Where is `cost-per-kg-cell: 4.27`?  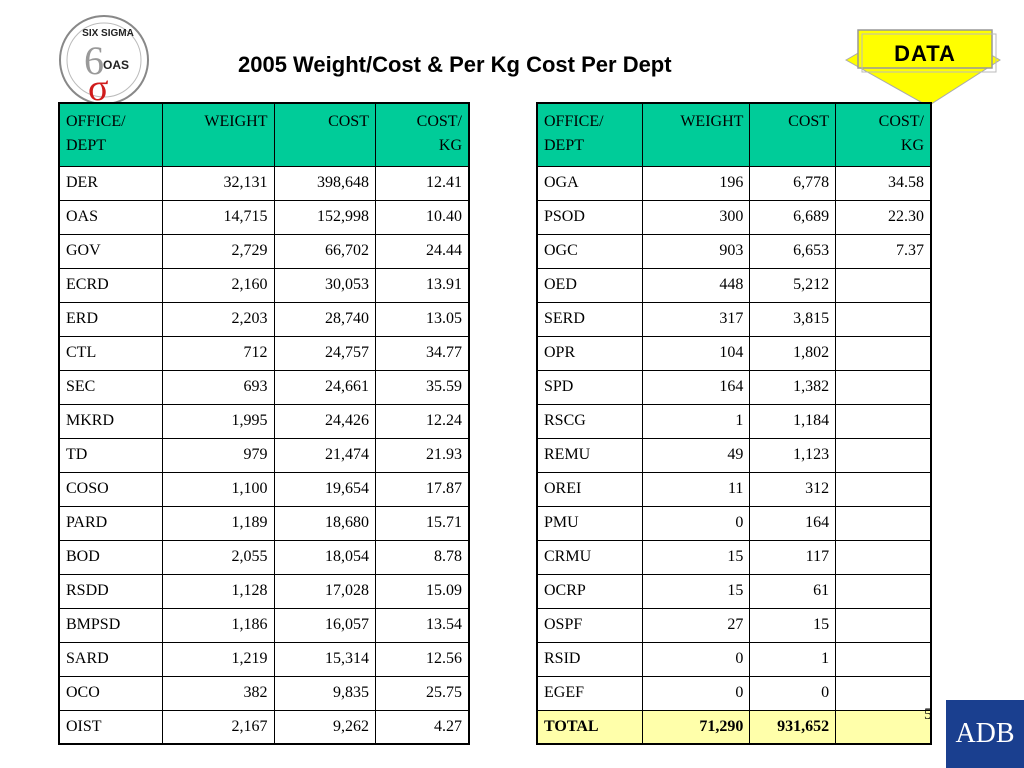 cost-per-kg-cell: 4.27 is located at coordinates (422, 727).